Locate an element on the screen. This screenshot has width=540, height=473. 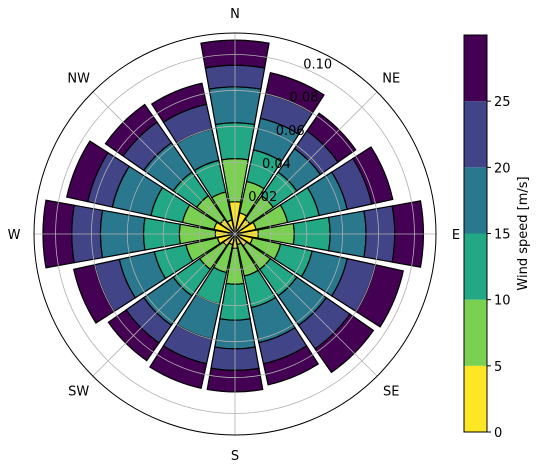
direction-label-n: N is located at coordinates (235, 14).